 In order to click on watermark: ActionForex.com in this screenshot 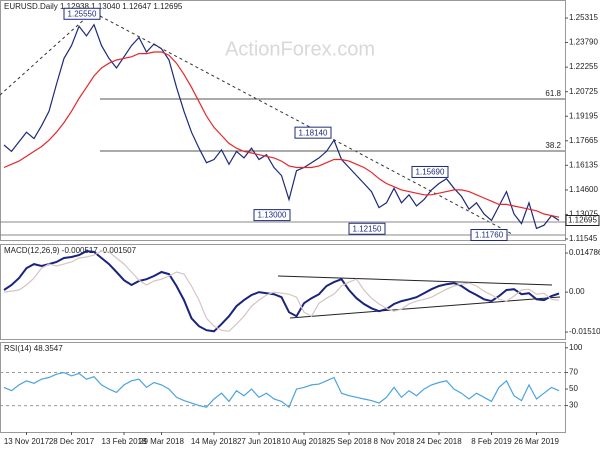, I will do `click(300, 49)`.